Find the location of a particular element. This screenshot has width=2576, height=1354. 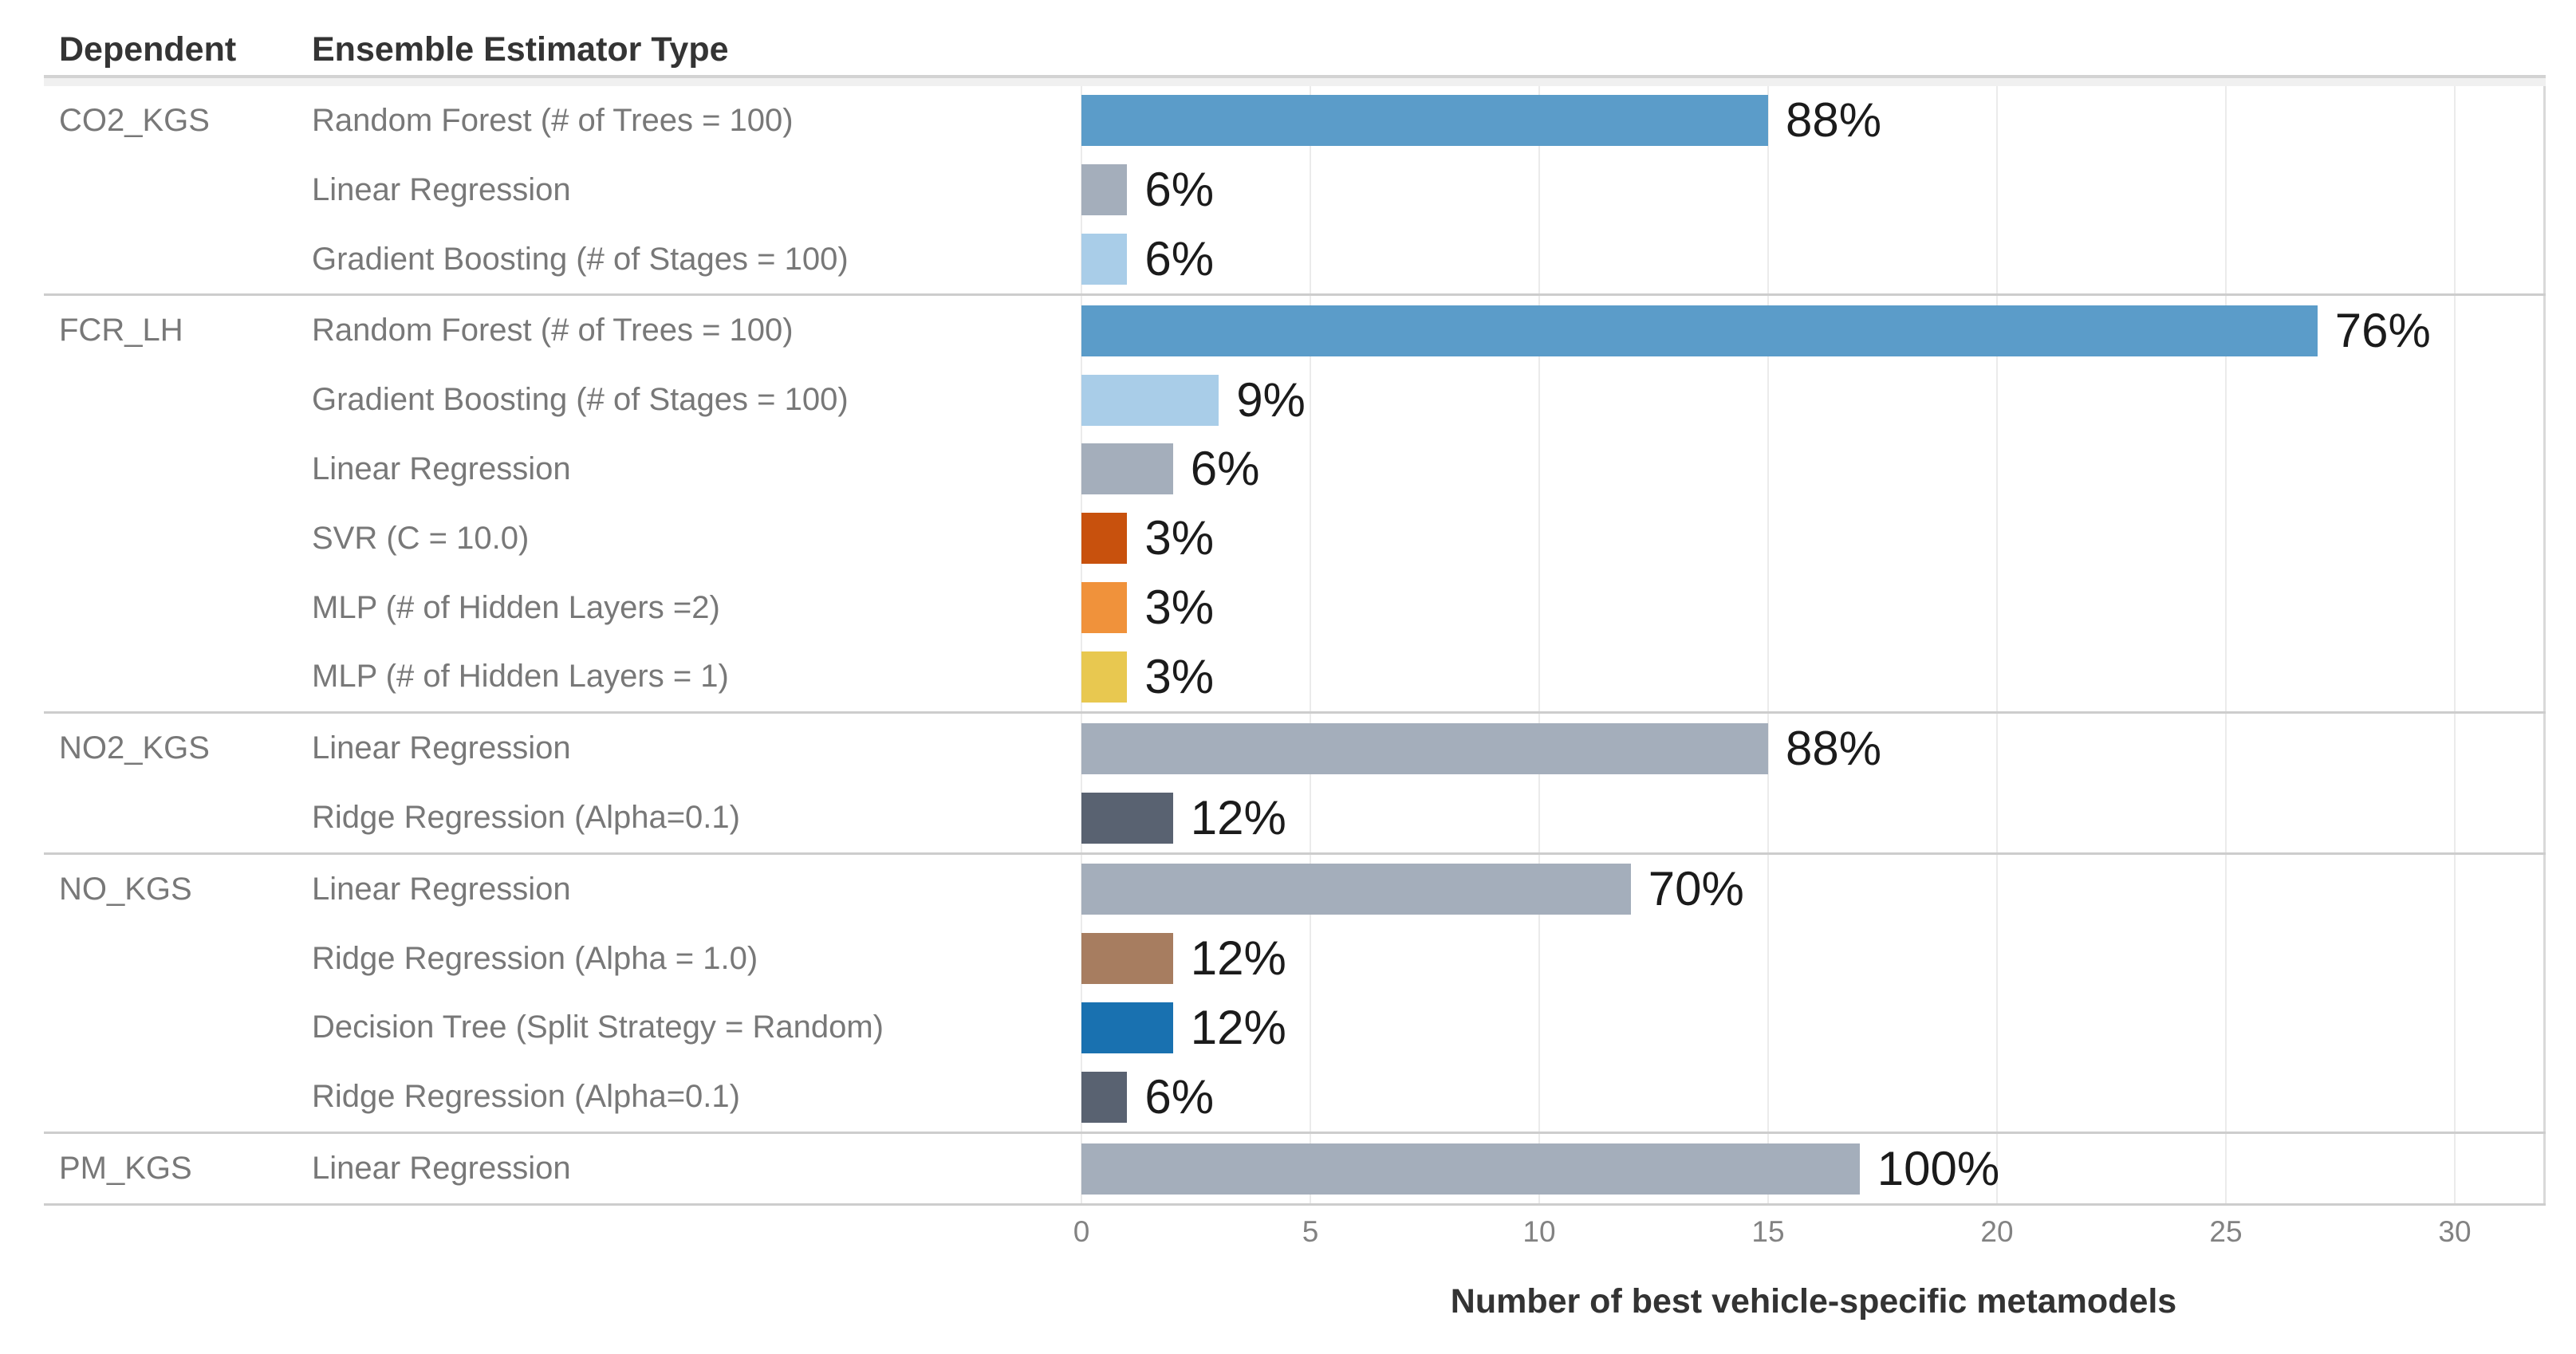

x-tick-label: 10 is located at coordinates (1539, 1231).